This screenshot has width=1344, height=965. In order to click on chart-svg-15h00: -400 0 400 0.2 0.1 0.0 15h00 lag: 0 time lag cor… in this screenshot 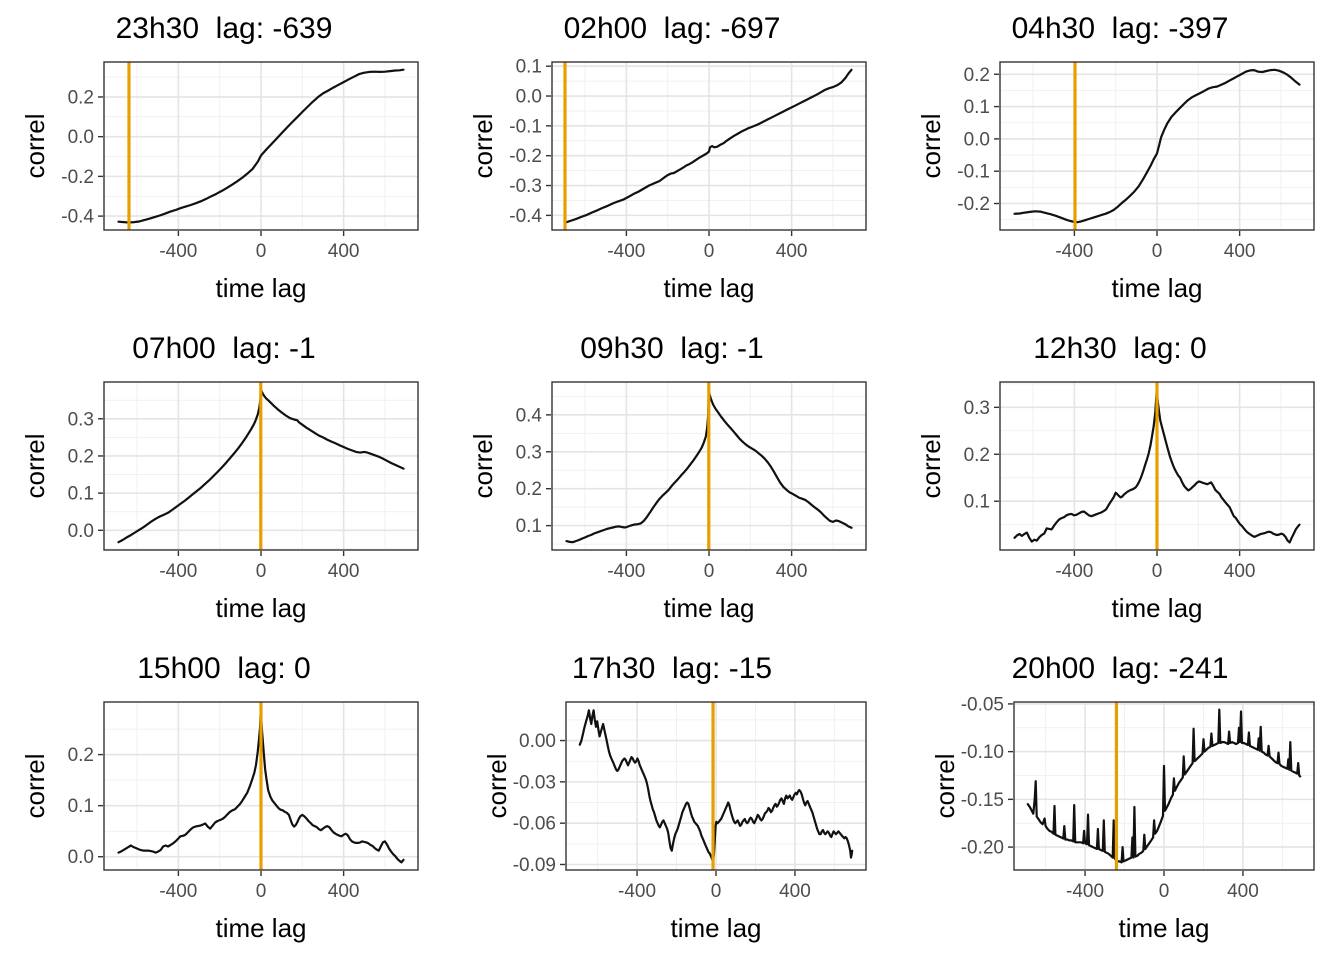, I will do `click(219, 797)`.